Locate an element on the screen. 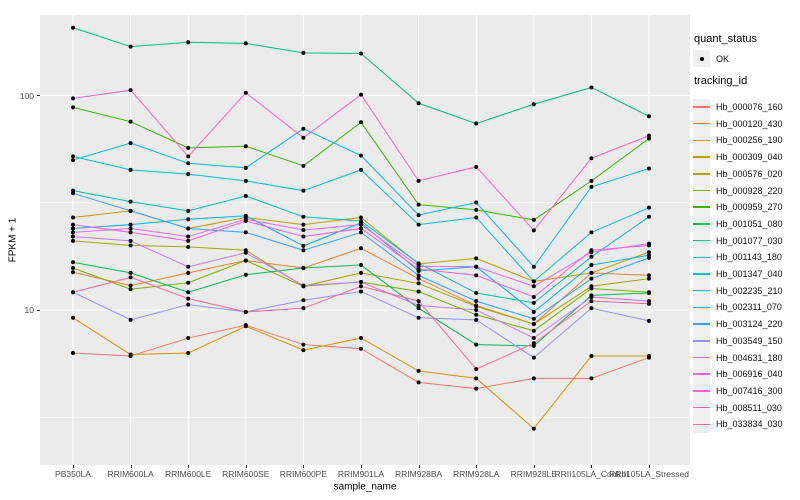 The width and height of the screenshot is (800, 500). y-axis-title: FPKM + 1 is located at coordinates (13, 240).